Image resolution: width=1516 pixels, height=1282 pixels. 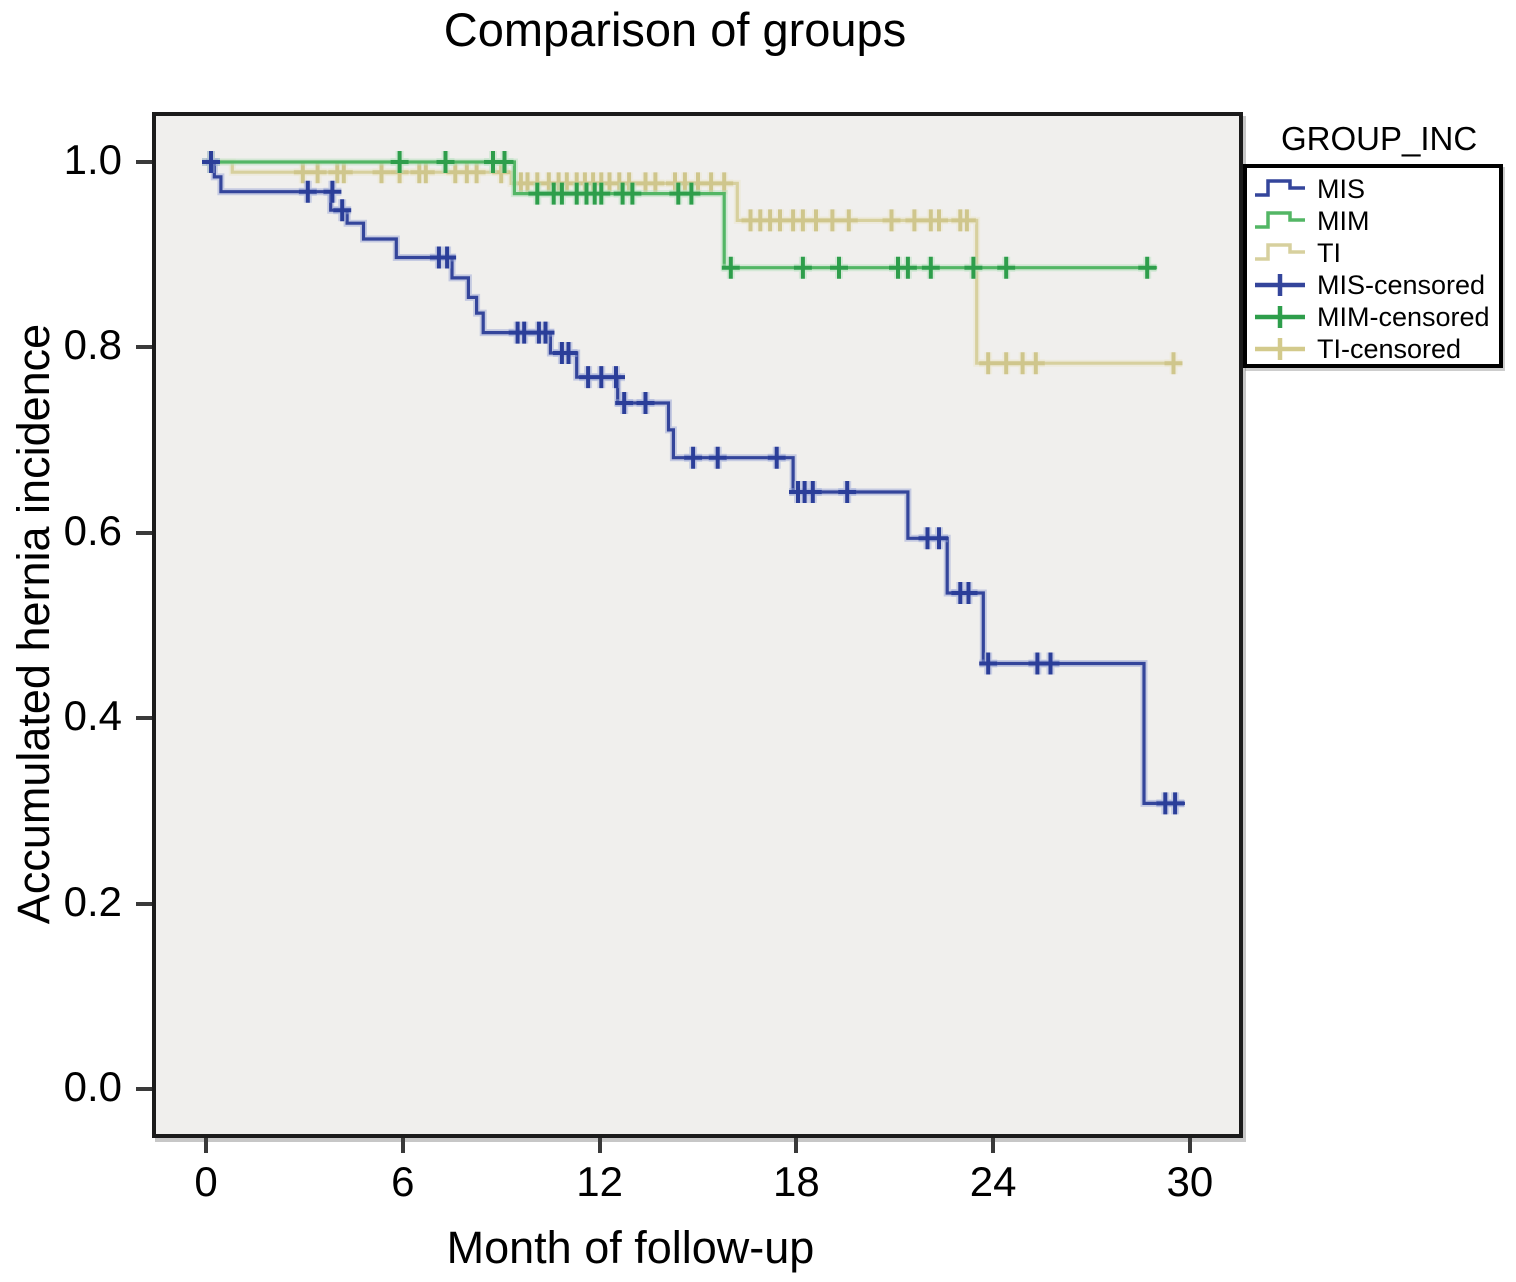 I want to click on legend-label: MIS, so click(x=1341, y=188).